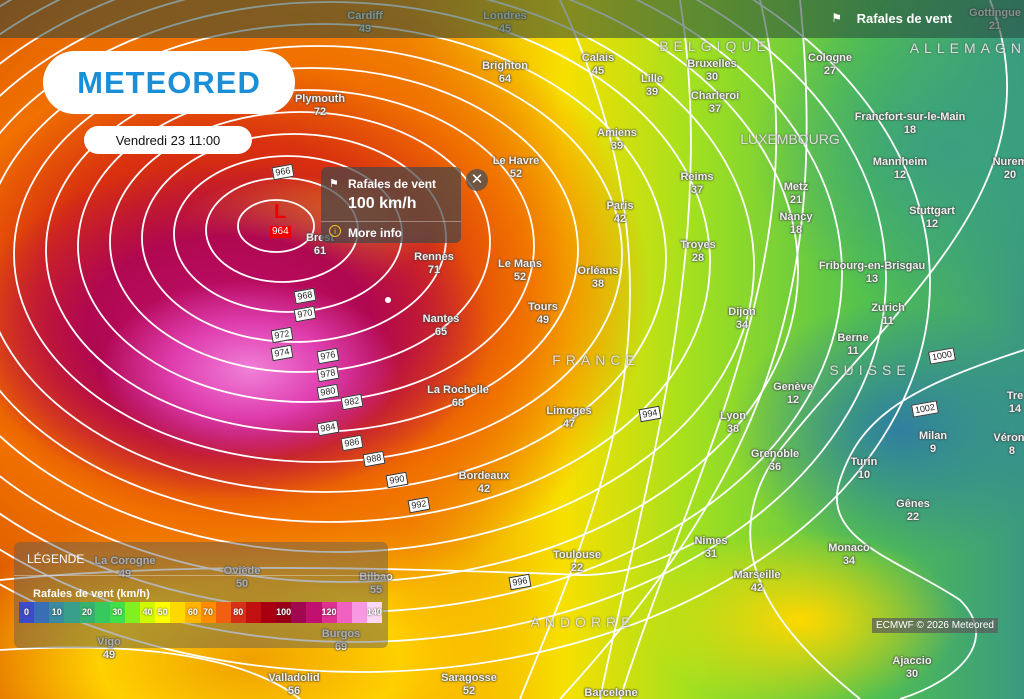  What do you see at coordinates (910, 124) in the screenshot?
I see `city-label: Francfort-sur-le-Main 18` at bounding box center [910, 124].